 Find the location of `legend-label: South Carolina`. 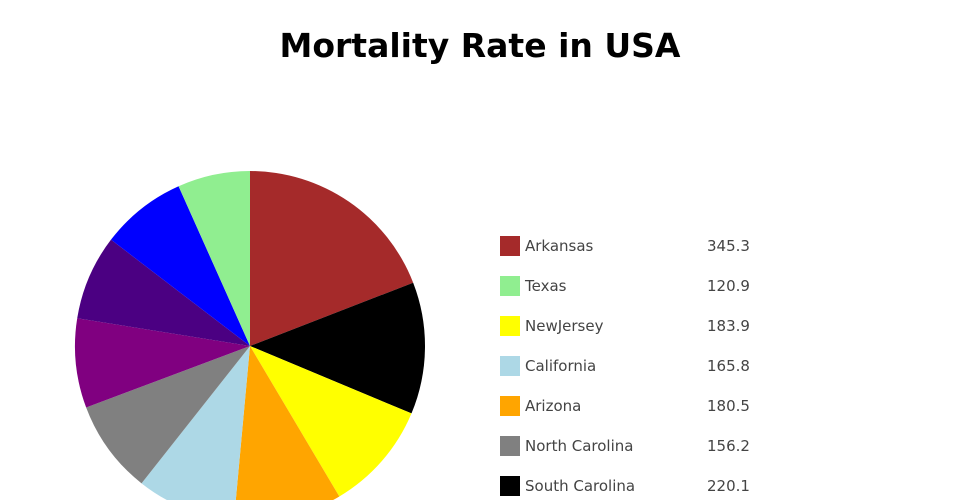

legend-label: South Carolina is located at coordinates (580, 486).